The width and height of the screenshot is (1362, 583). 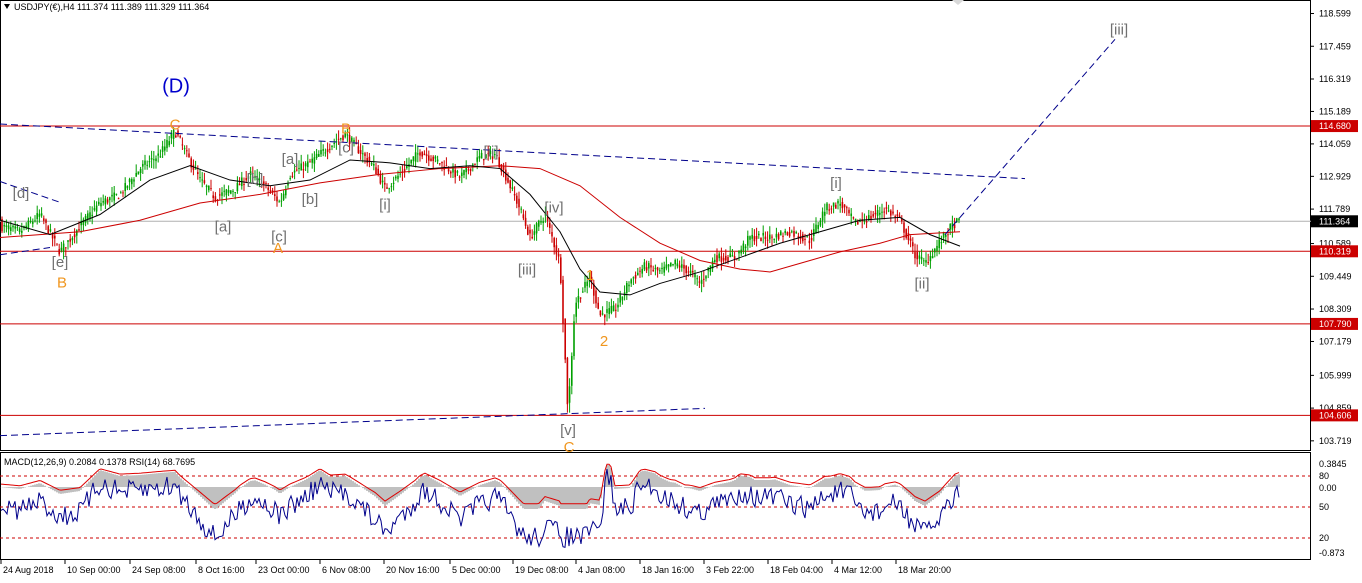 What do you see at coordinates (476, 570) in the screenshot?
I see `time-tick-label: 5 Dec 00:00` at bounding box center [476, 570].